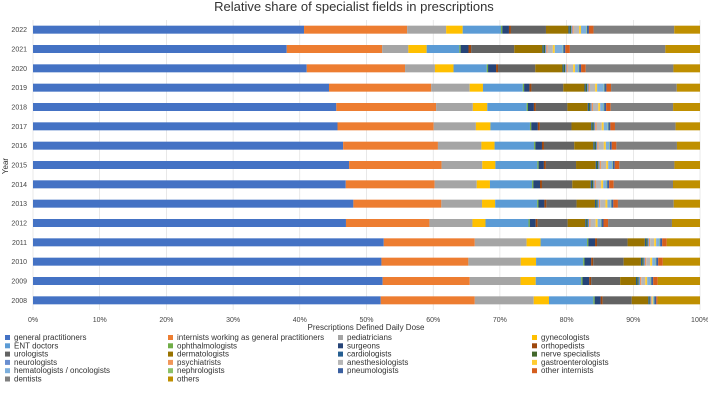 The height and width of the screenshot is (402, 708). What do you see at coordinates (19, 224) in the screenshot?
I see `y-tick-label: 2012` at bounding box center [19, 224].